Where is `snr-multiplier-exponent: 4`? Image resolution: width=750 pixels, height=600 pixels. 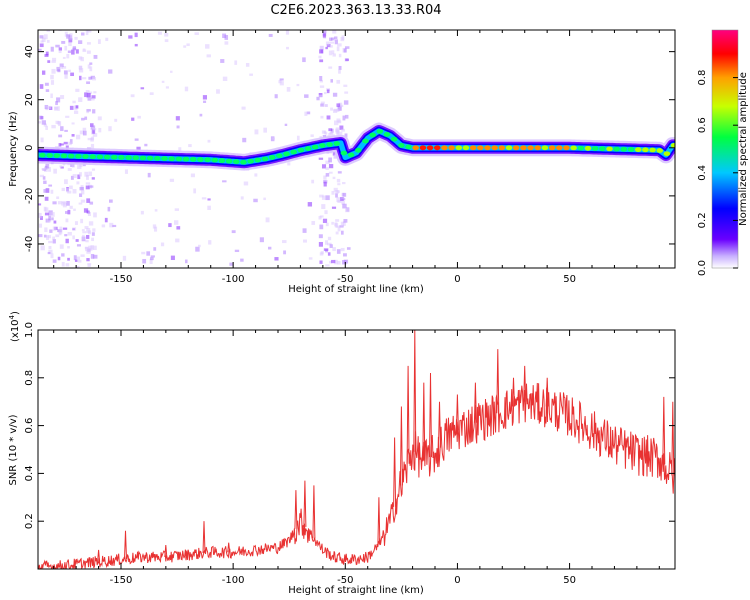
snr-multiplier-exponent: 4 is located at coordinates (12, 316).